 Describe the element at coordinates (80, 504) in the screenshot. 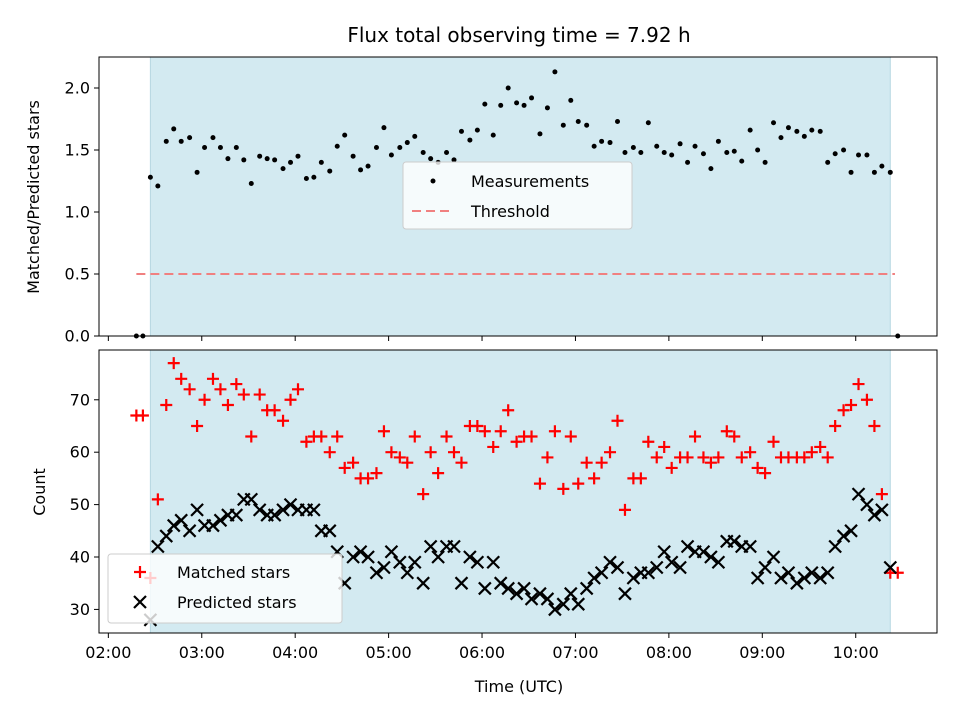

I see `bot-y-tick-label: 50` at that location.